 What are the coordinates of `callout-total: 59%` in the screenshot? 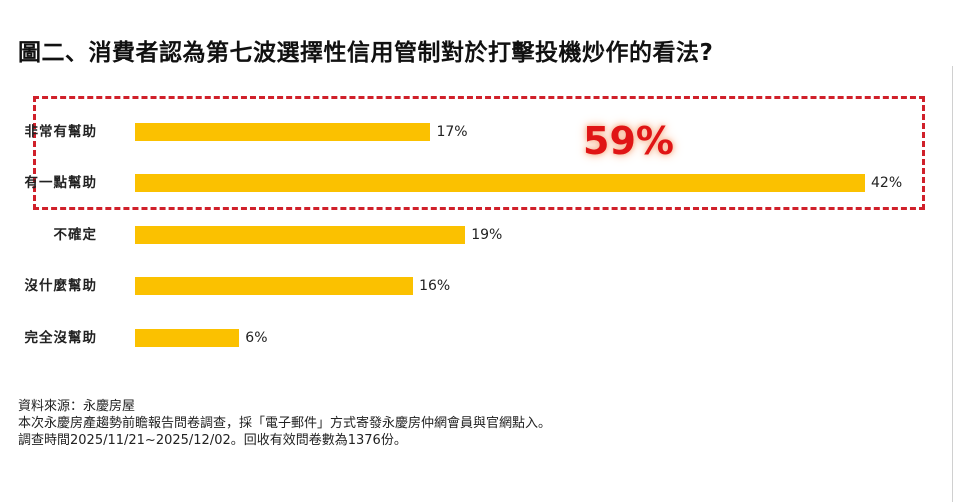 It's located at (628, 141).